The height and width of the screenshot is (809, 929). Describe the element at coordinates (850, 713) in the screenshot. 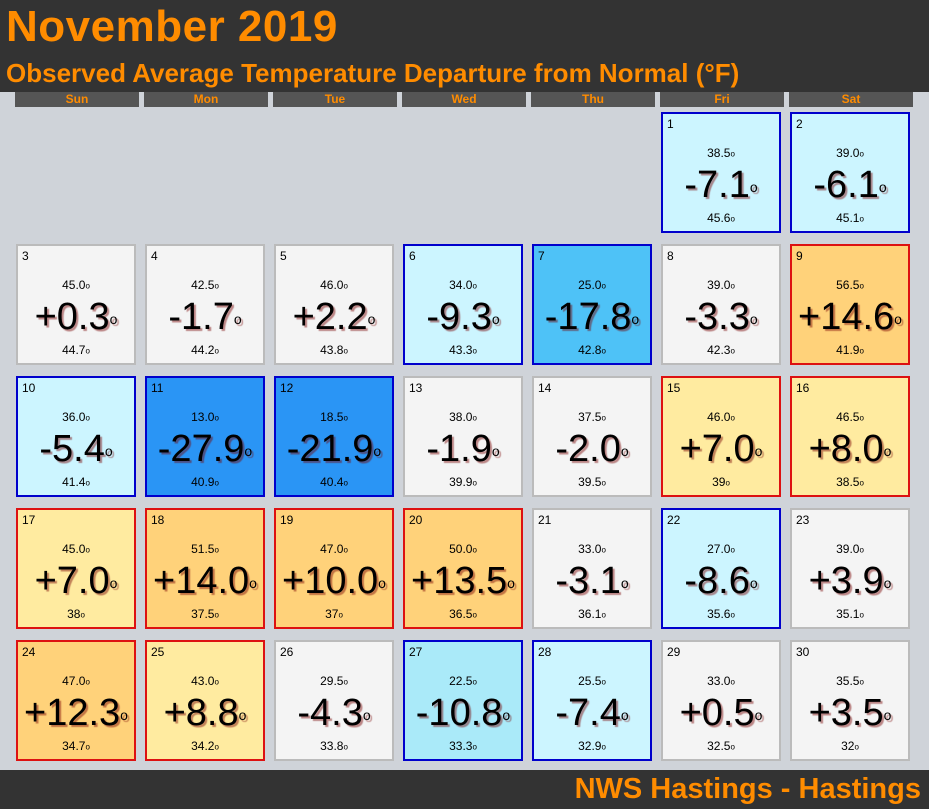

I see `temperature-departure: +3.5o` at that location.